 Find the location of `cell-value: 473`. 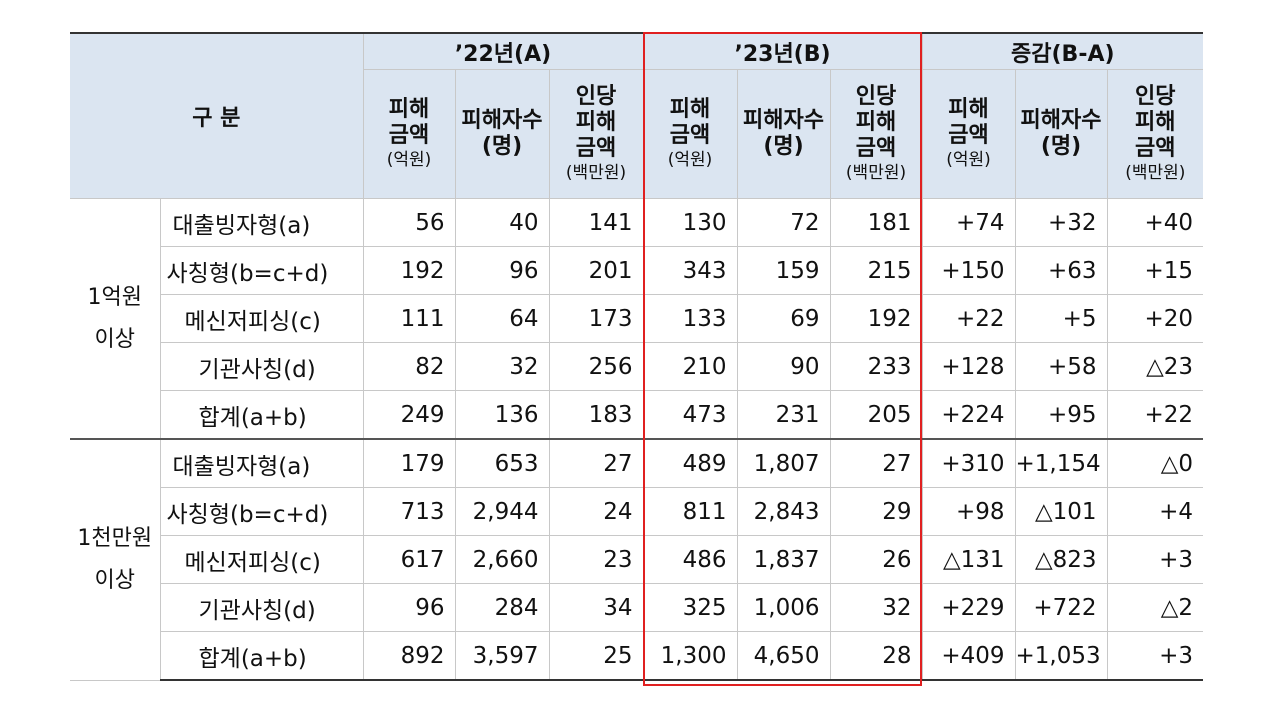

cell-value: 473 is located at coordinates (690, 415).